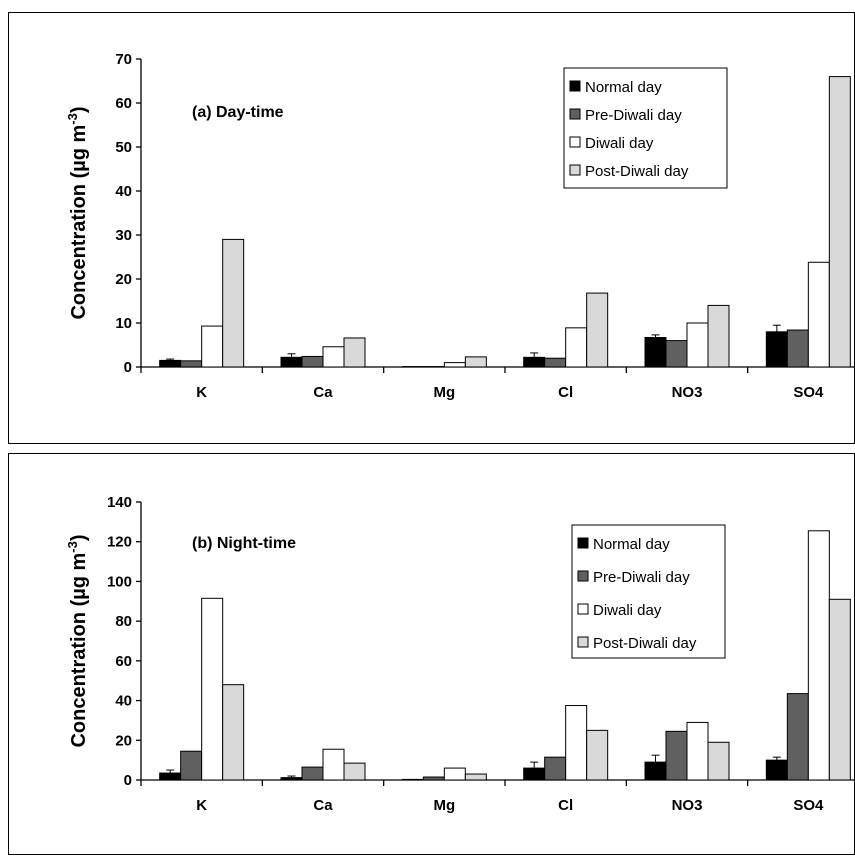  What do you see at coordinates (119, 581) in the screenshot?
I see `y-tick-label: 100` at bounding box center [119, 581].